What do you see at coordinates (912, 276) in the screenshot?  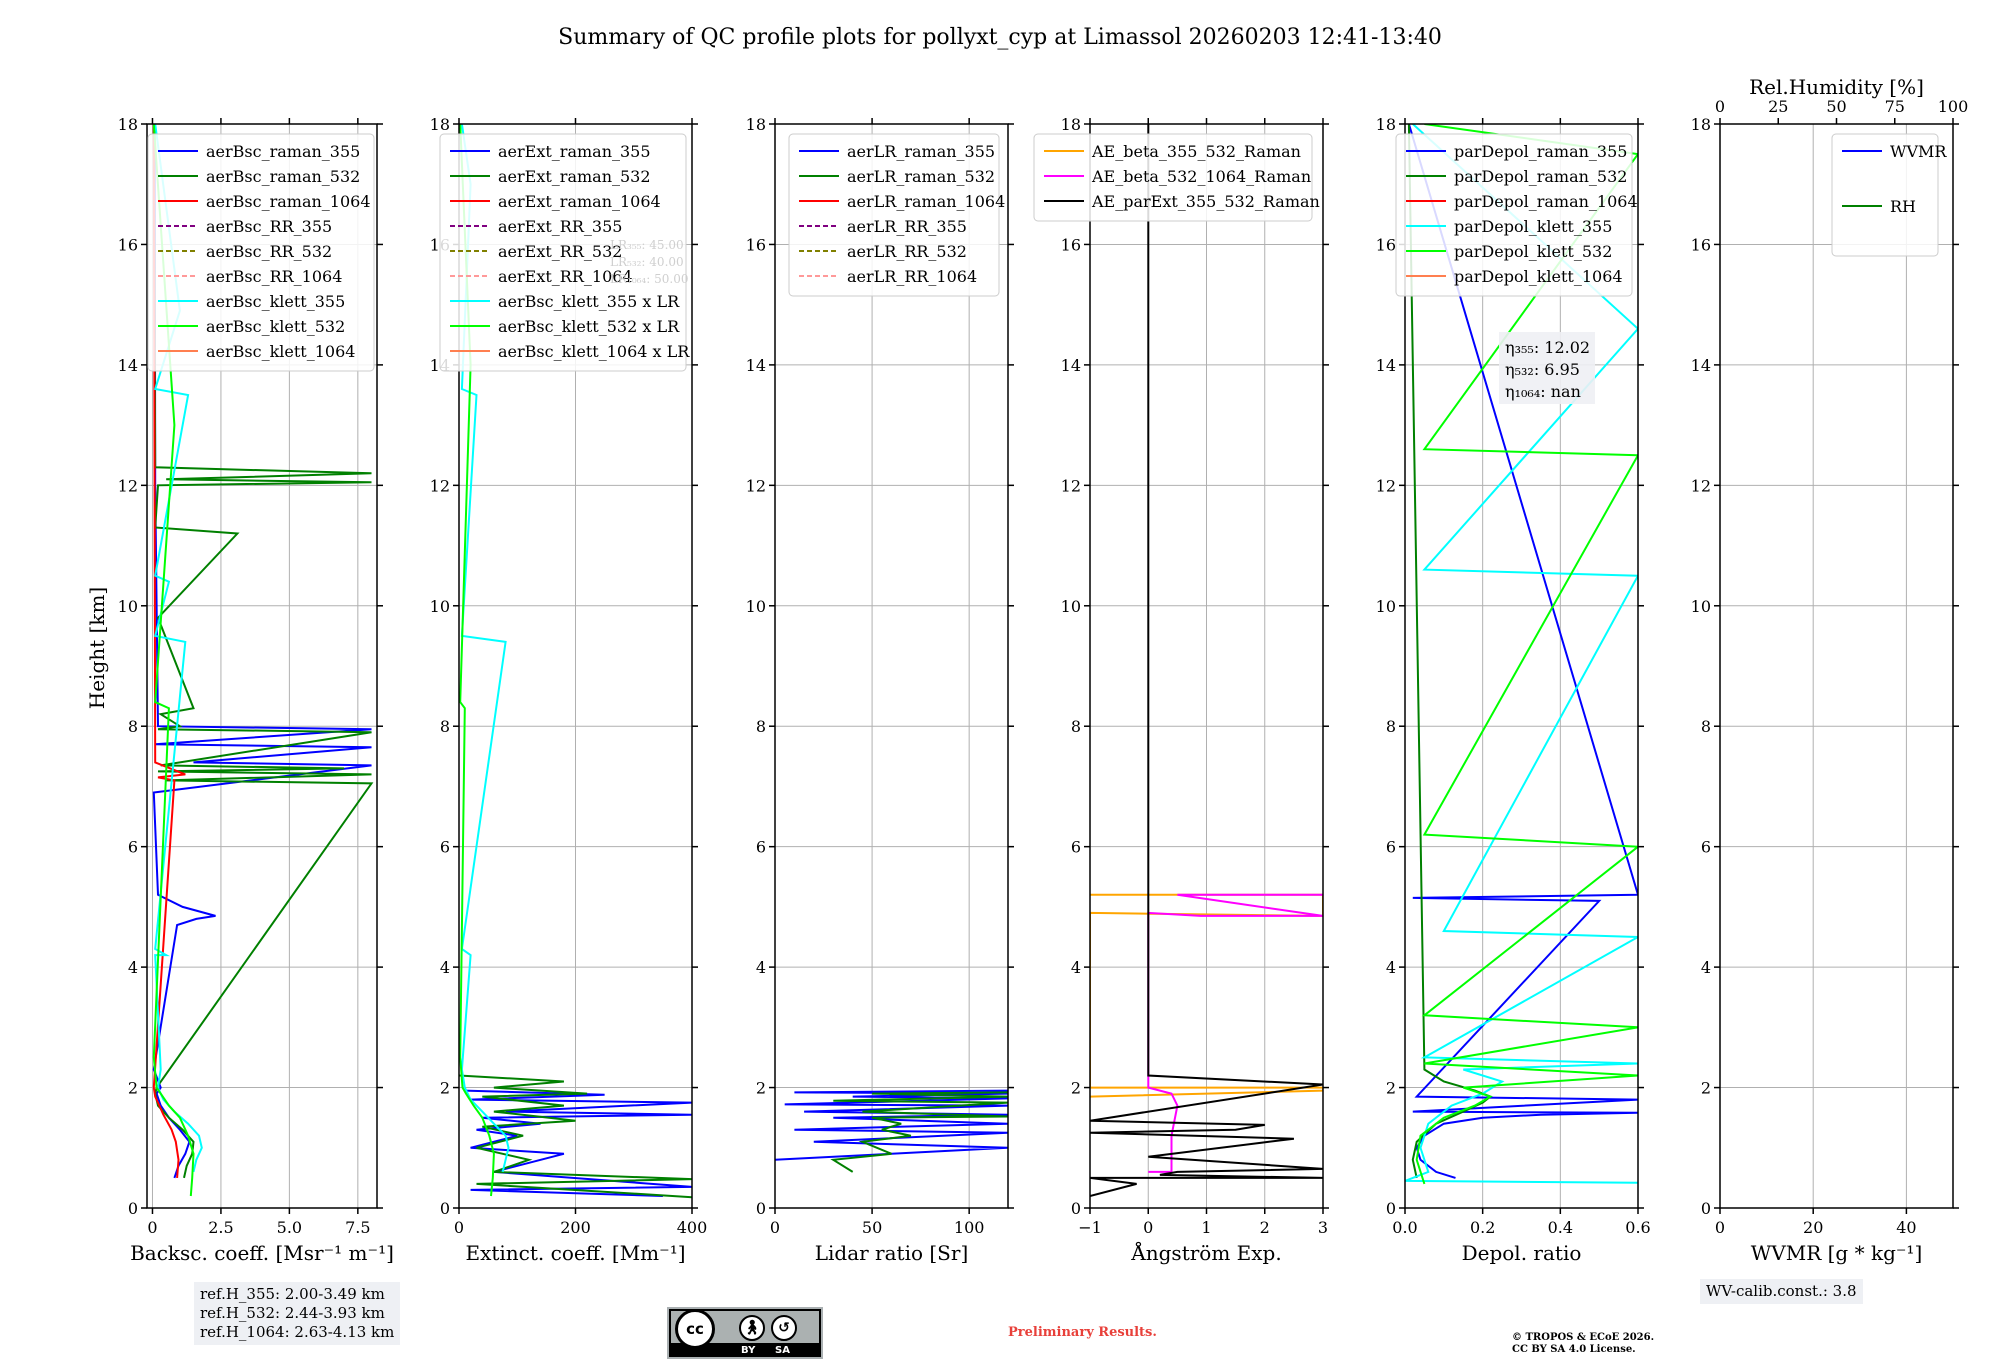 I see `legend-label: aerLR_RR_1064` at bounding box center [912, 276].